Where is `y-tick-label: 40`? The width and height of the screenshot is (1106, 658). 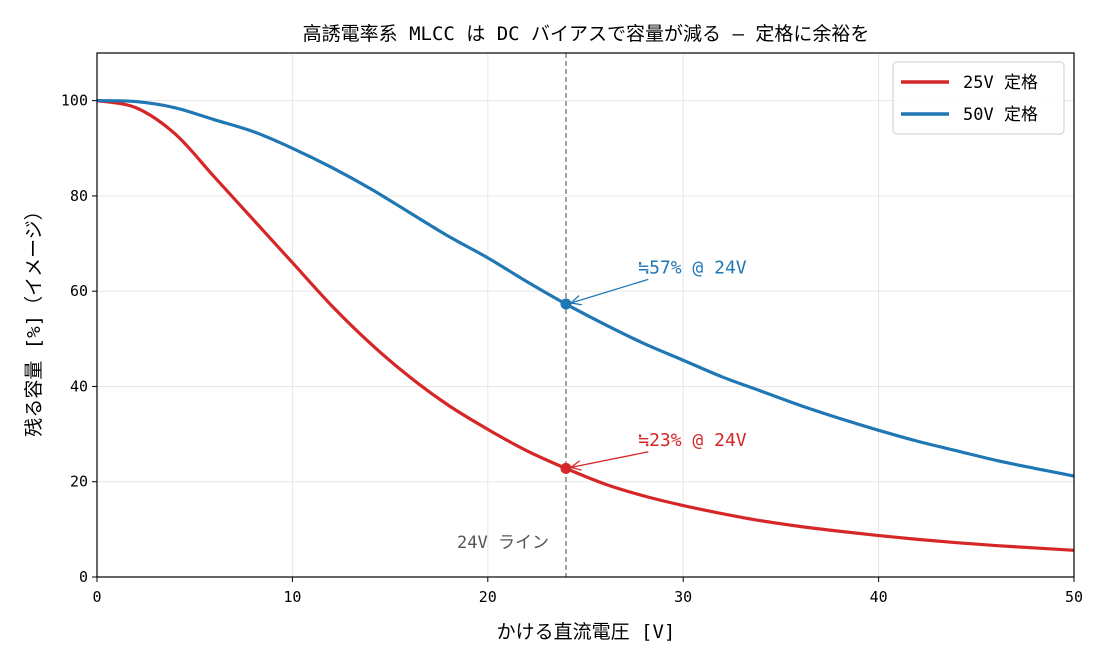
y-tick-label: 40 is located at coordinates (79, 386).